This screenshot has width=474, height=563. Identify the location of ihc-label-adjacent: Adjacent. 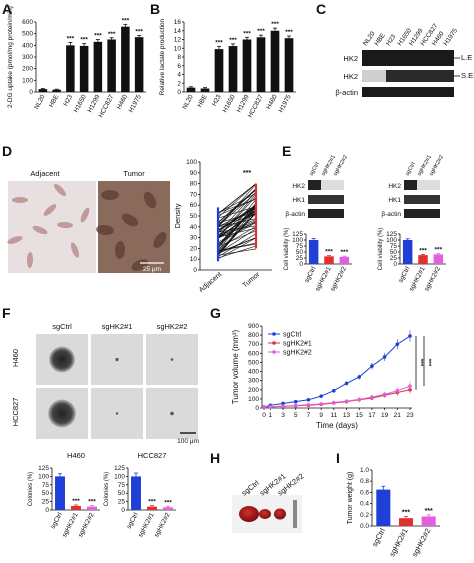
(45, 173).